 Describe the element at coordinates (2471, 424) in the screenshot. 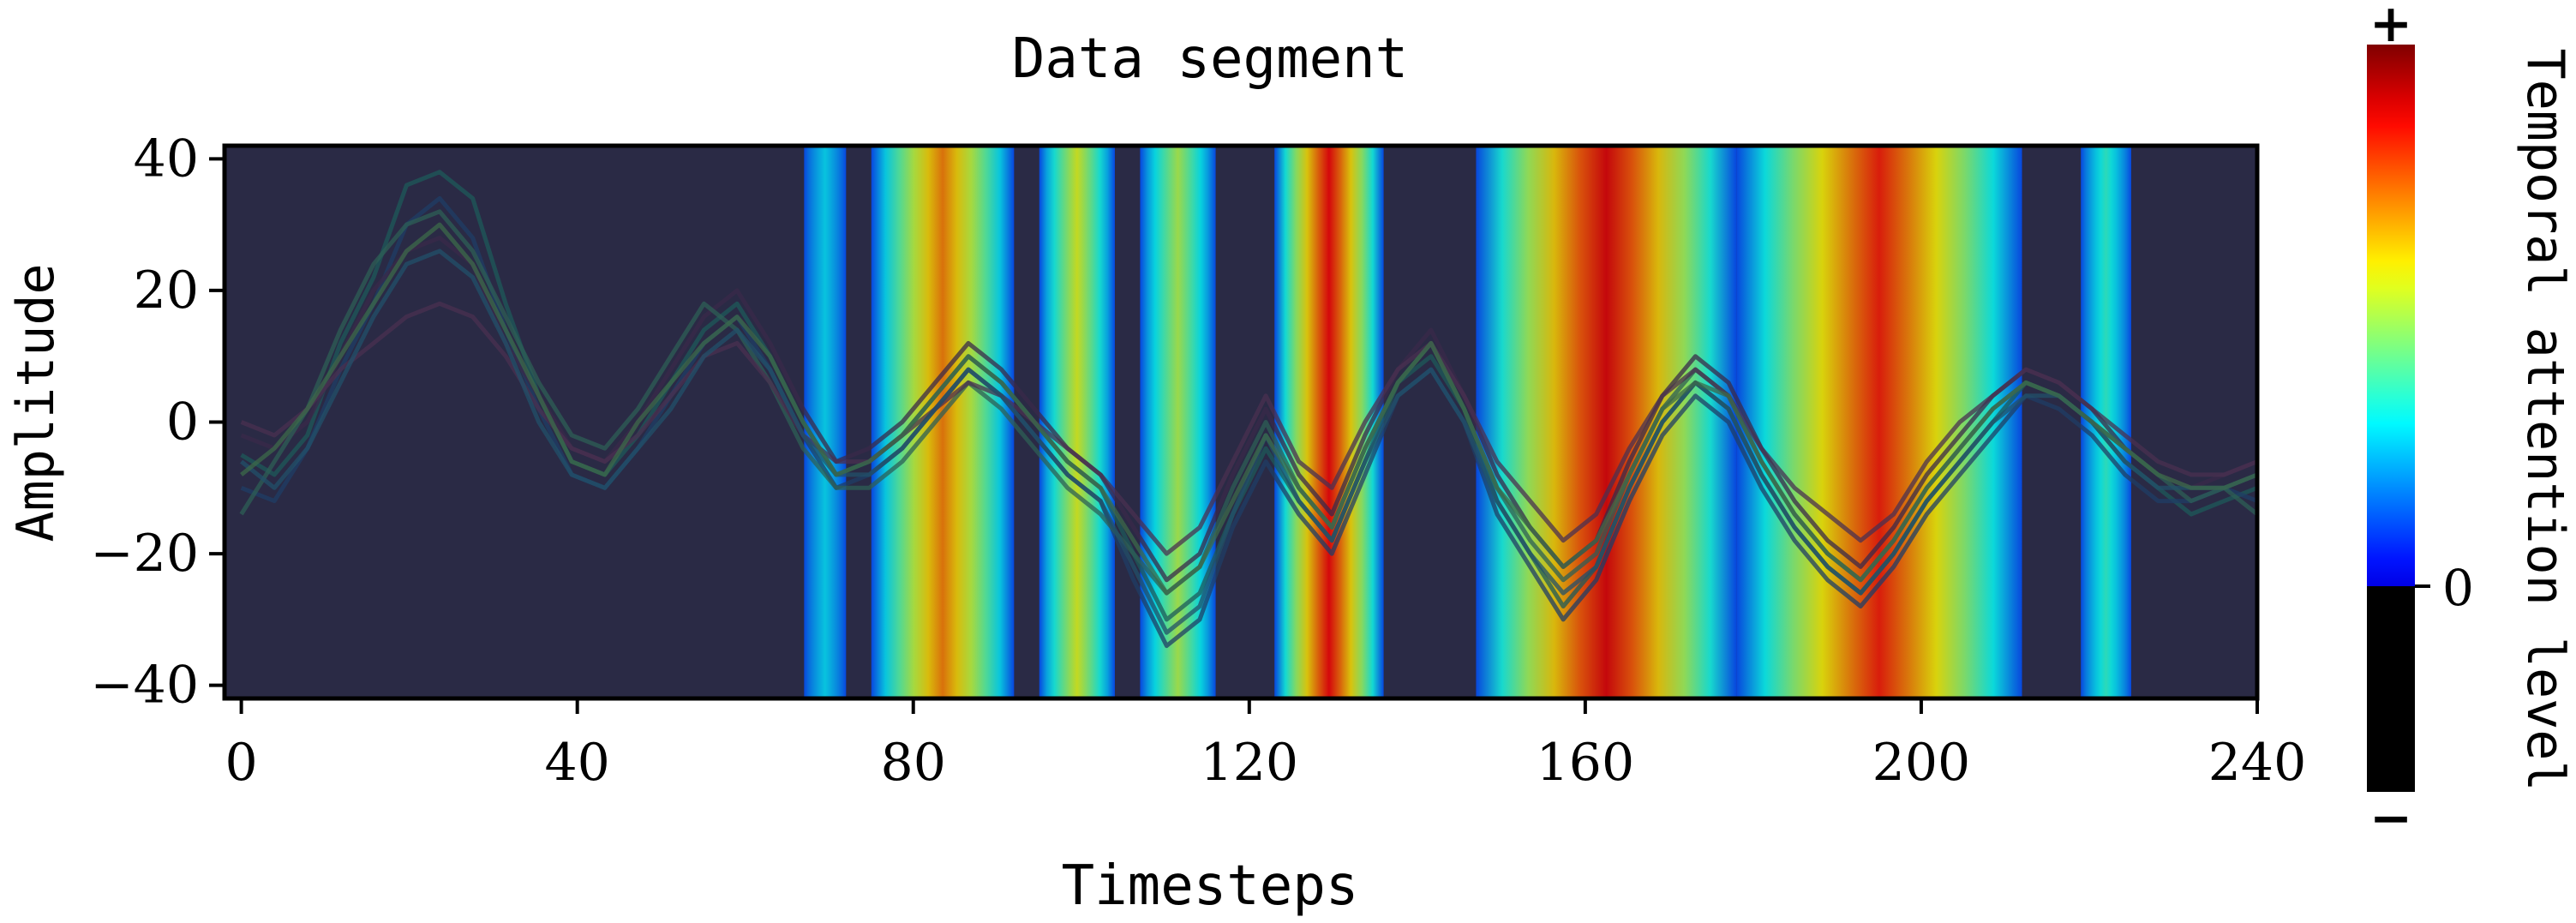

I see `colorbar: 0 + − Temporal attention level` at that location.